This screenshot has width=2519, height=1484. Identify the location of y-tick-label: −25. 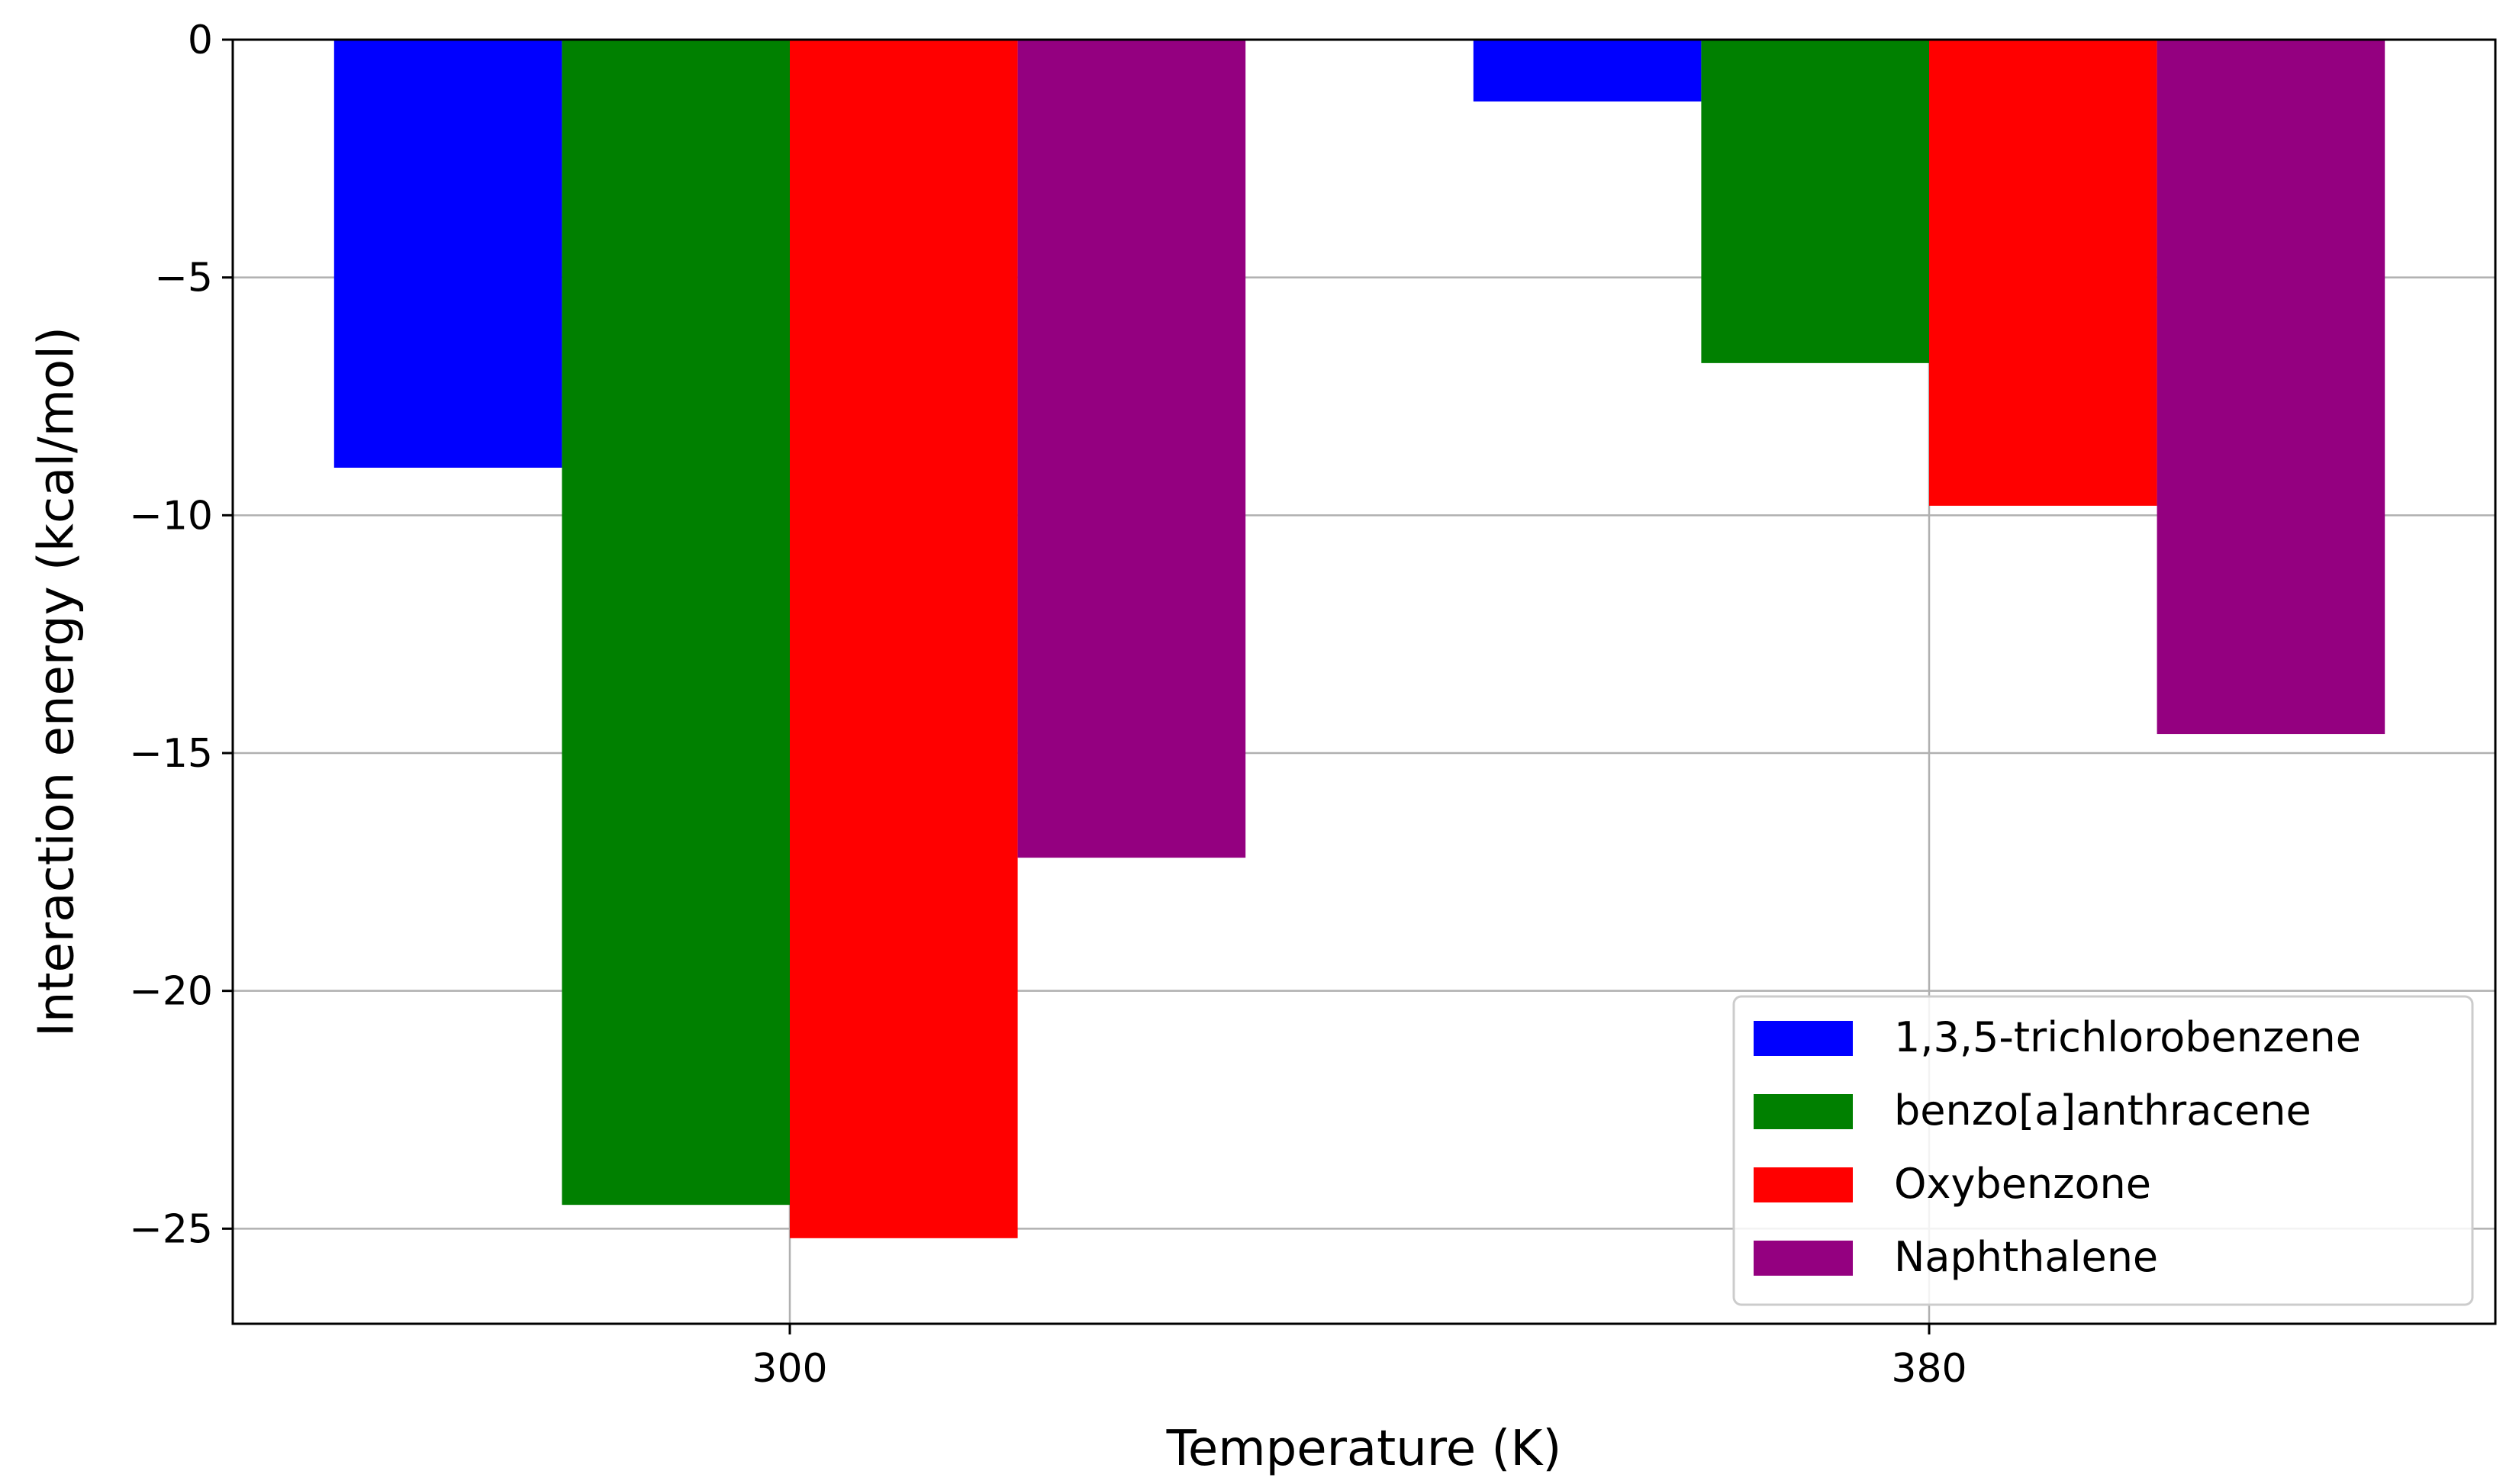
(171, 1229).